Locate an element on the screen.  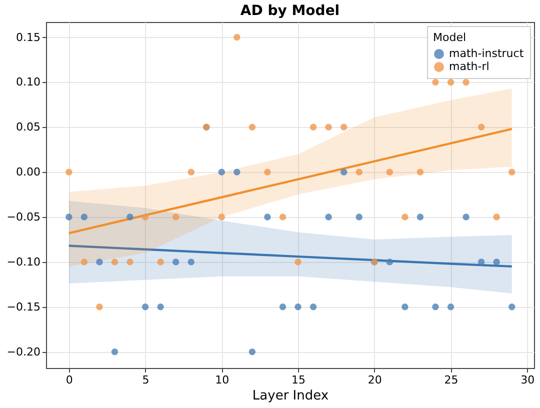
x-tick-label: 10 is located at coordinates (222, 380).